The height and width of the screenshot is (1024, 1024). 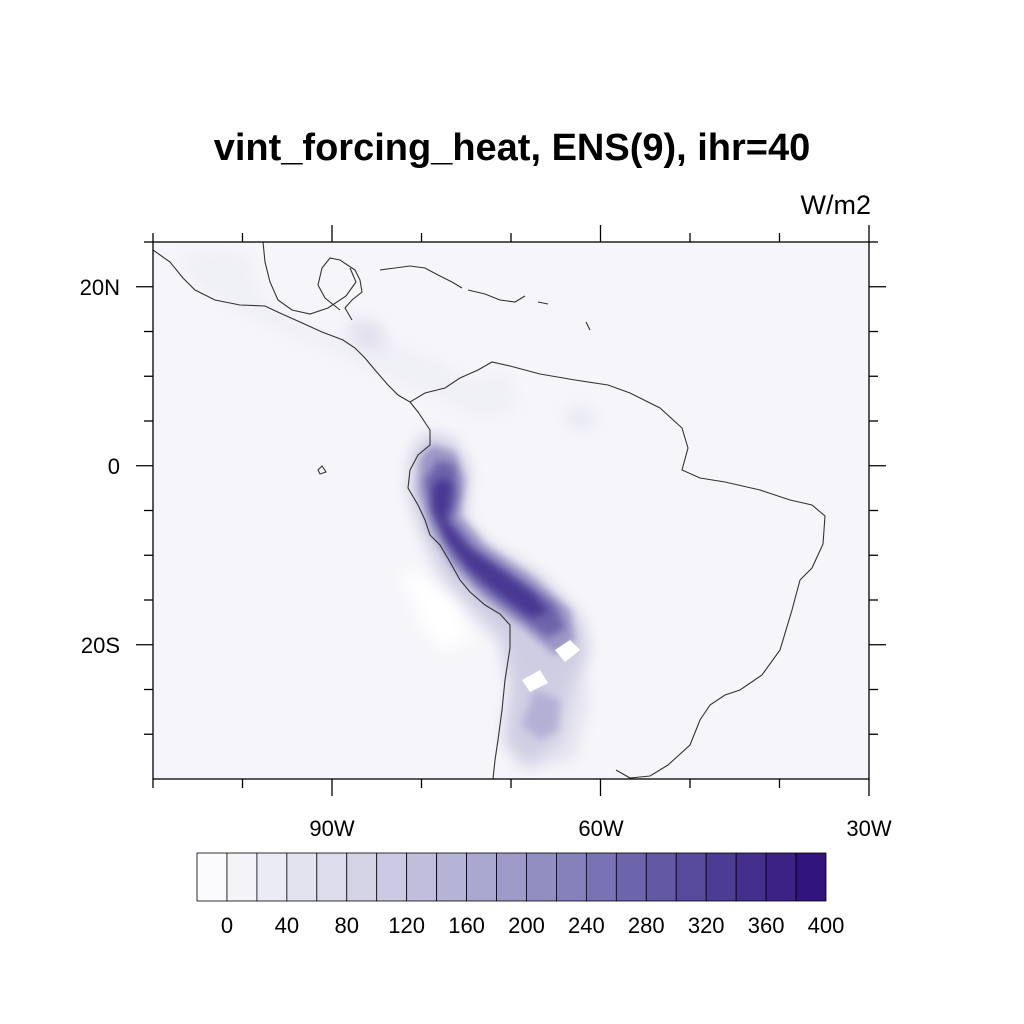 I want to click on colorbar-label: 40, so click(x=287, y=925).